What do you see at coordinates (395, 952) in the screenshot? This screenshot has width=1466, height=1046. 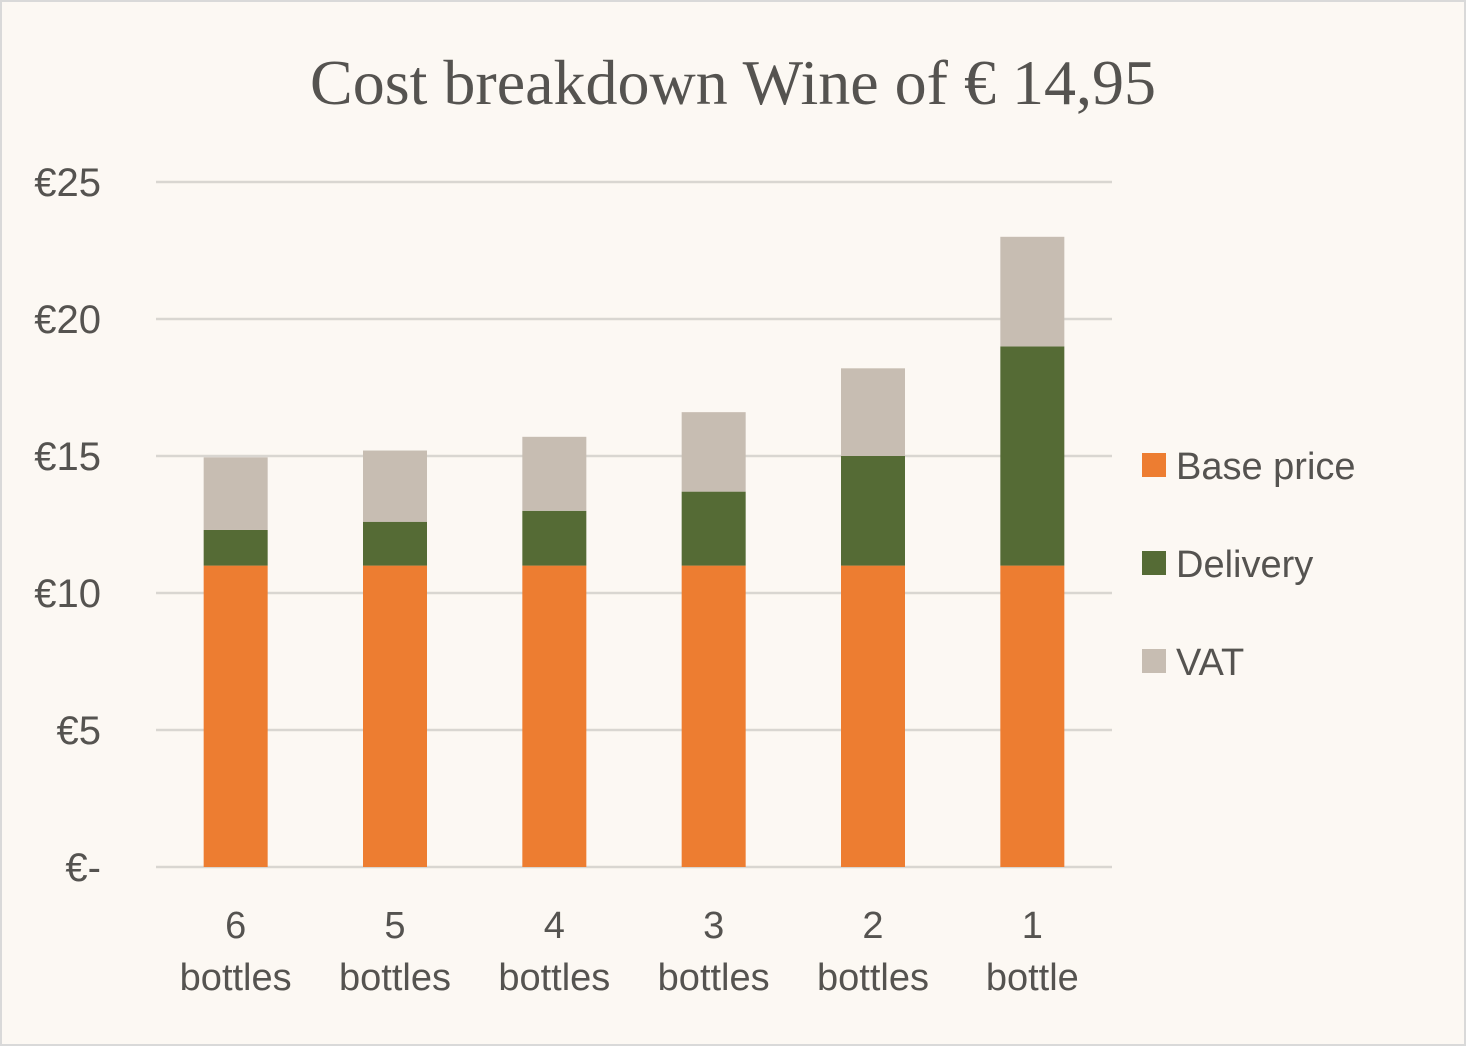 I see `x-tick-label: 5 bottles` at bounding box center [395, 952].